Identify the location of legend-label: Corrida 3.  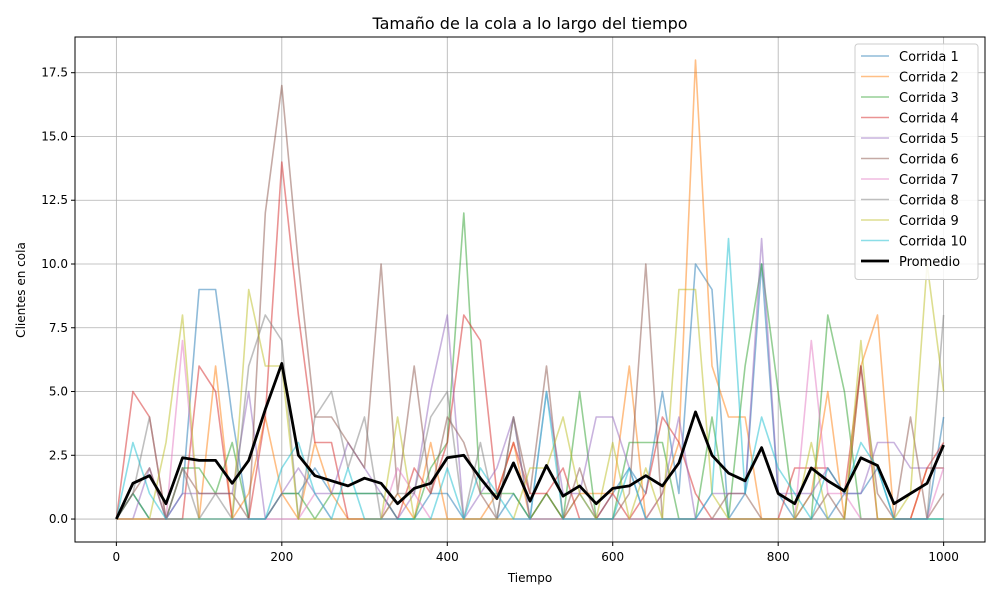
(929, 98).